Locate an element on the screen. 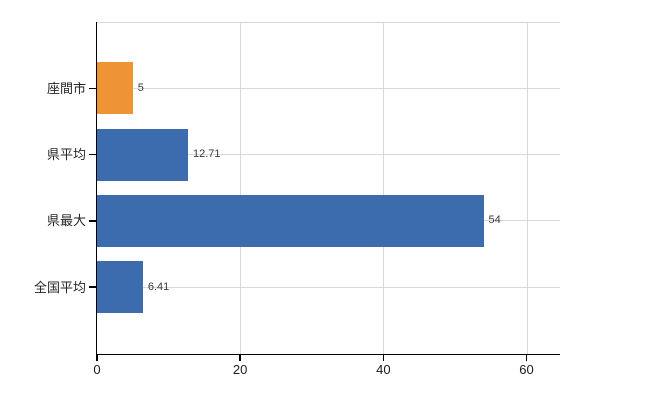  category-label: 座間市 is located at coordinates (66, 88).